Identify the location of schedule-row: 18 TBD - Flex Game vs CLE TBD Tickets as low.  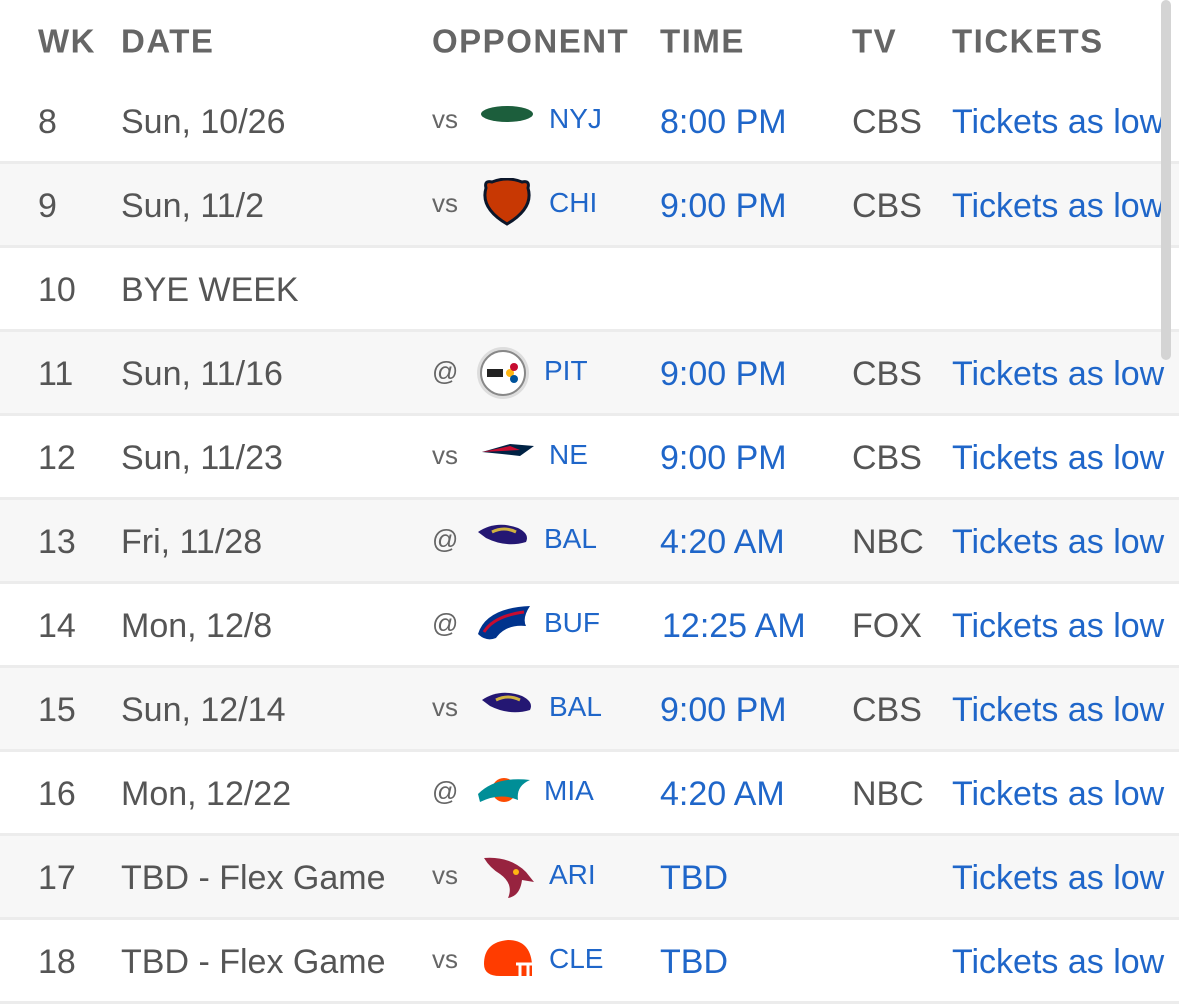
(589, 962).